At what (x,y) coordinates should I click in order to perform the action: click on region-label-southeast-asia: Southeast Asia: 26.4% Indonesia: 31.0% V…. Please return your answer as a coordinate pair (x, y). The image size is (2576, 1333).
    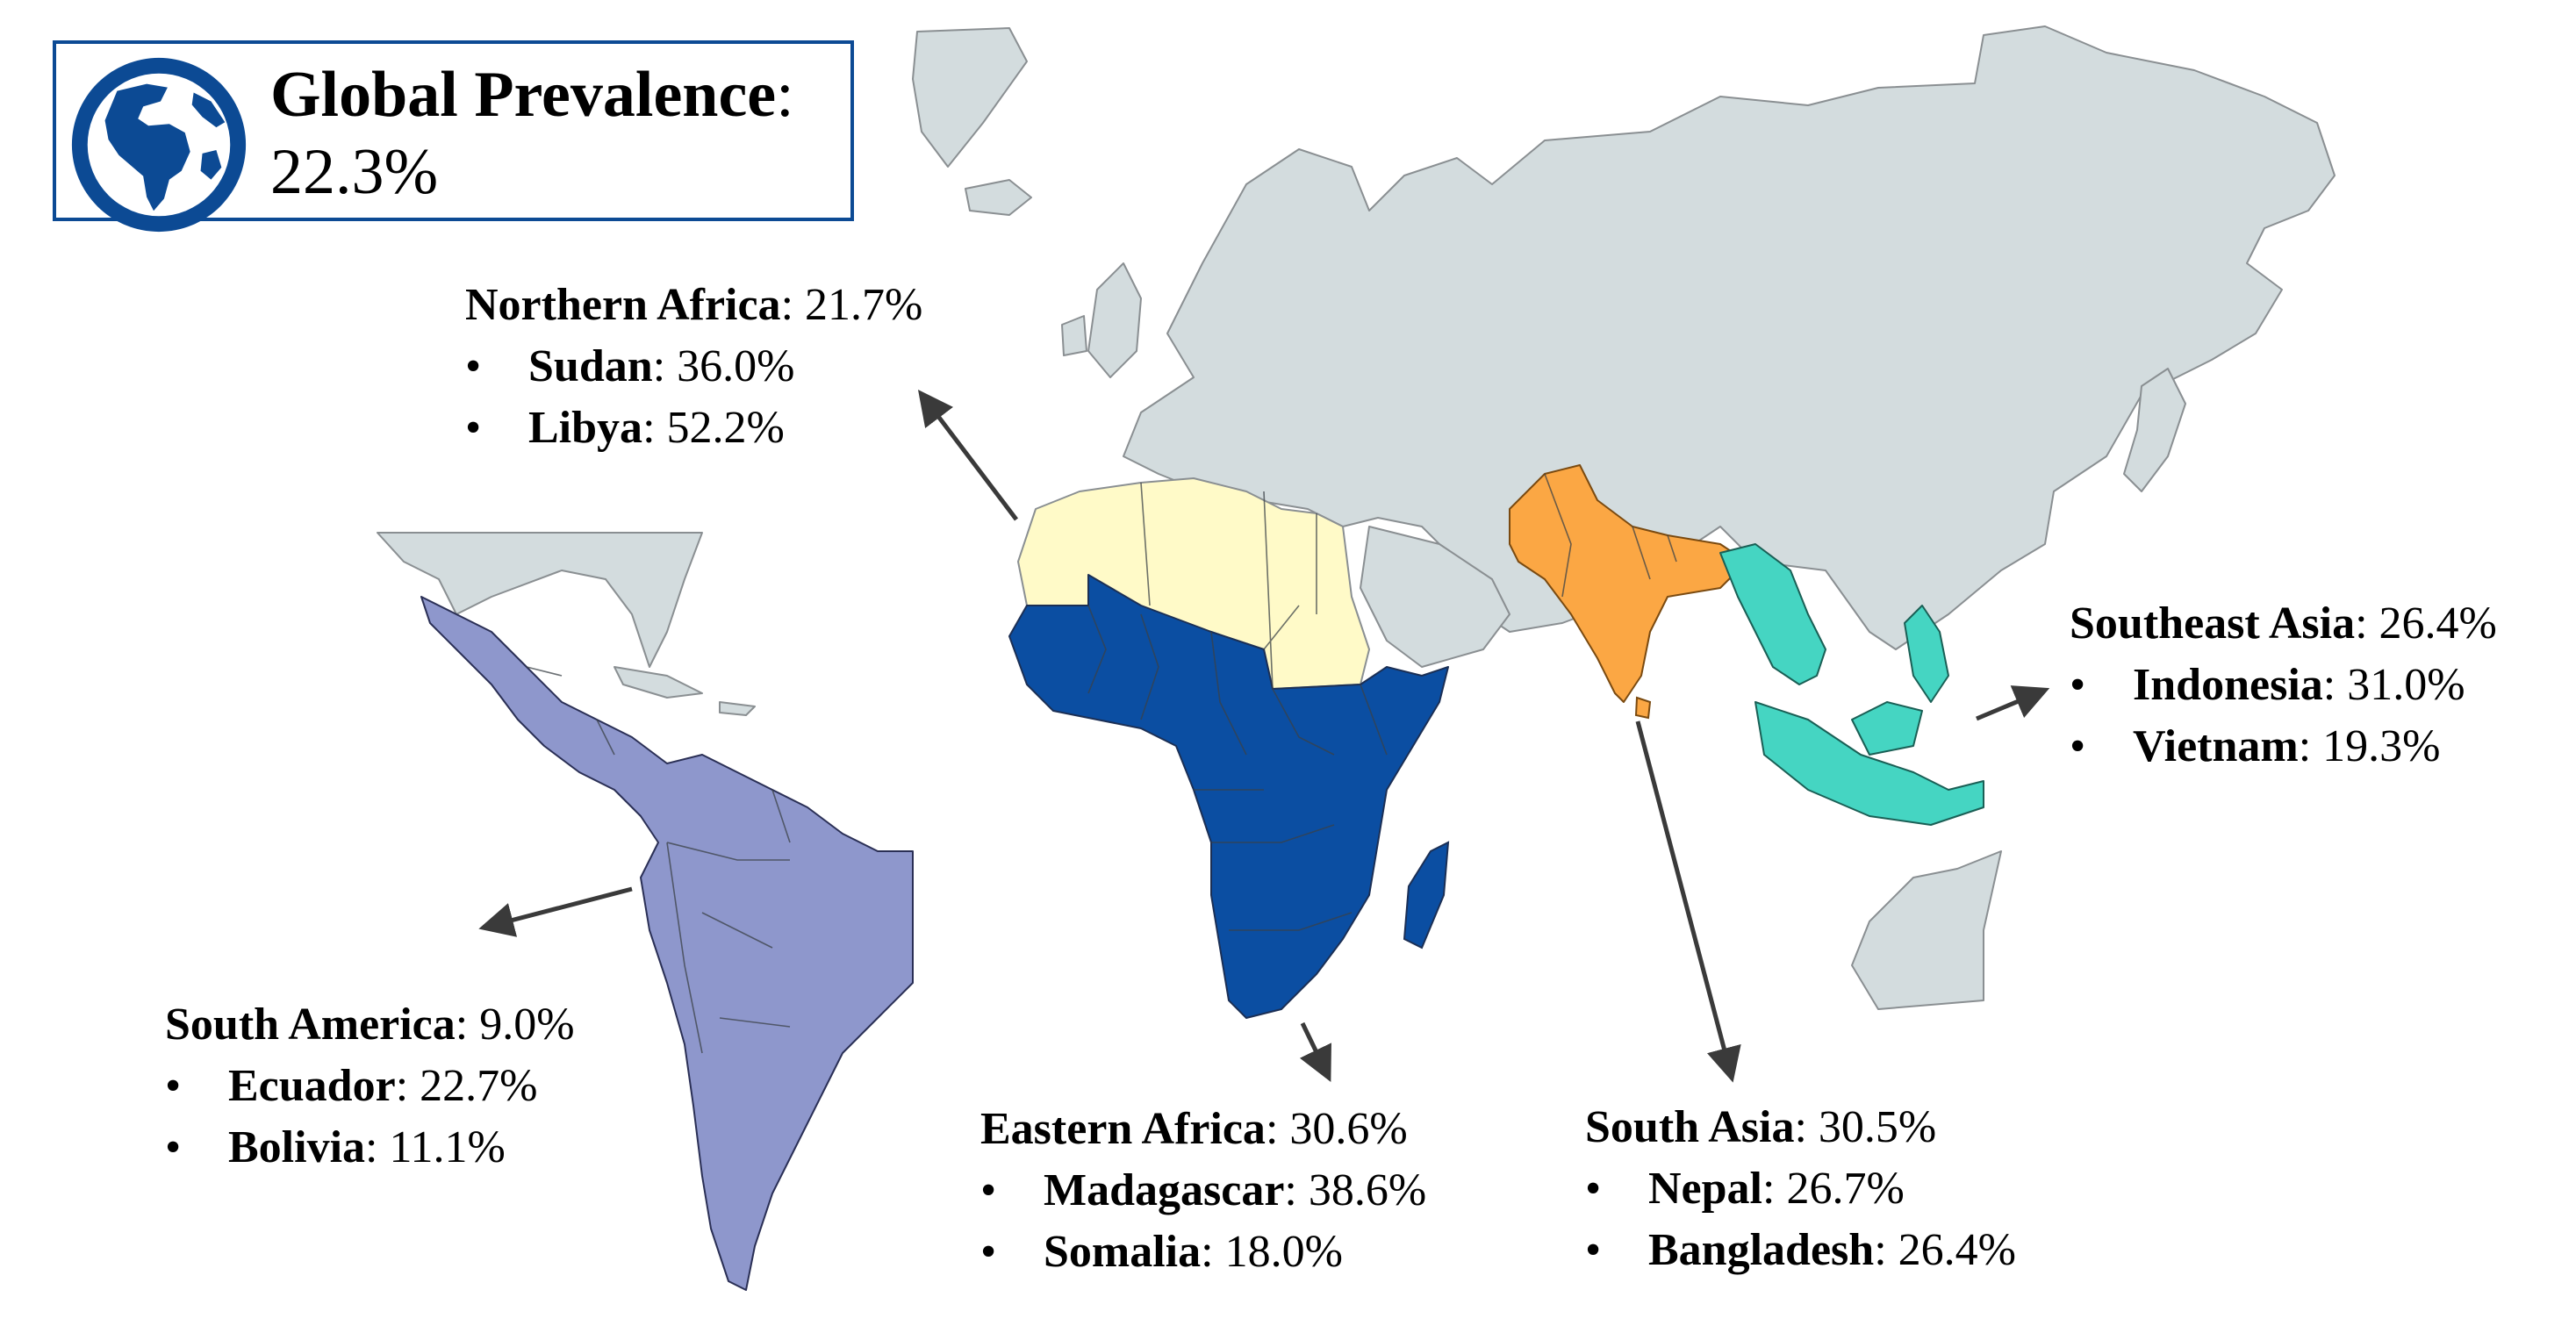
    Looking at the image, I should click on (2283, 685).